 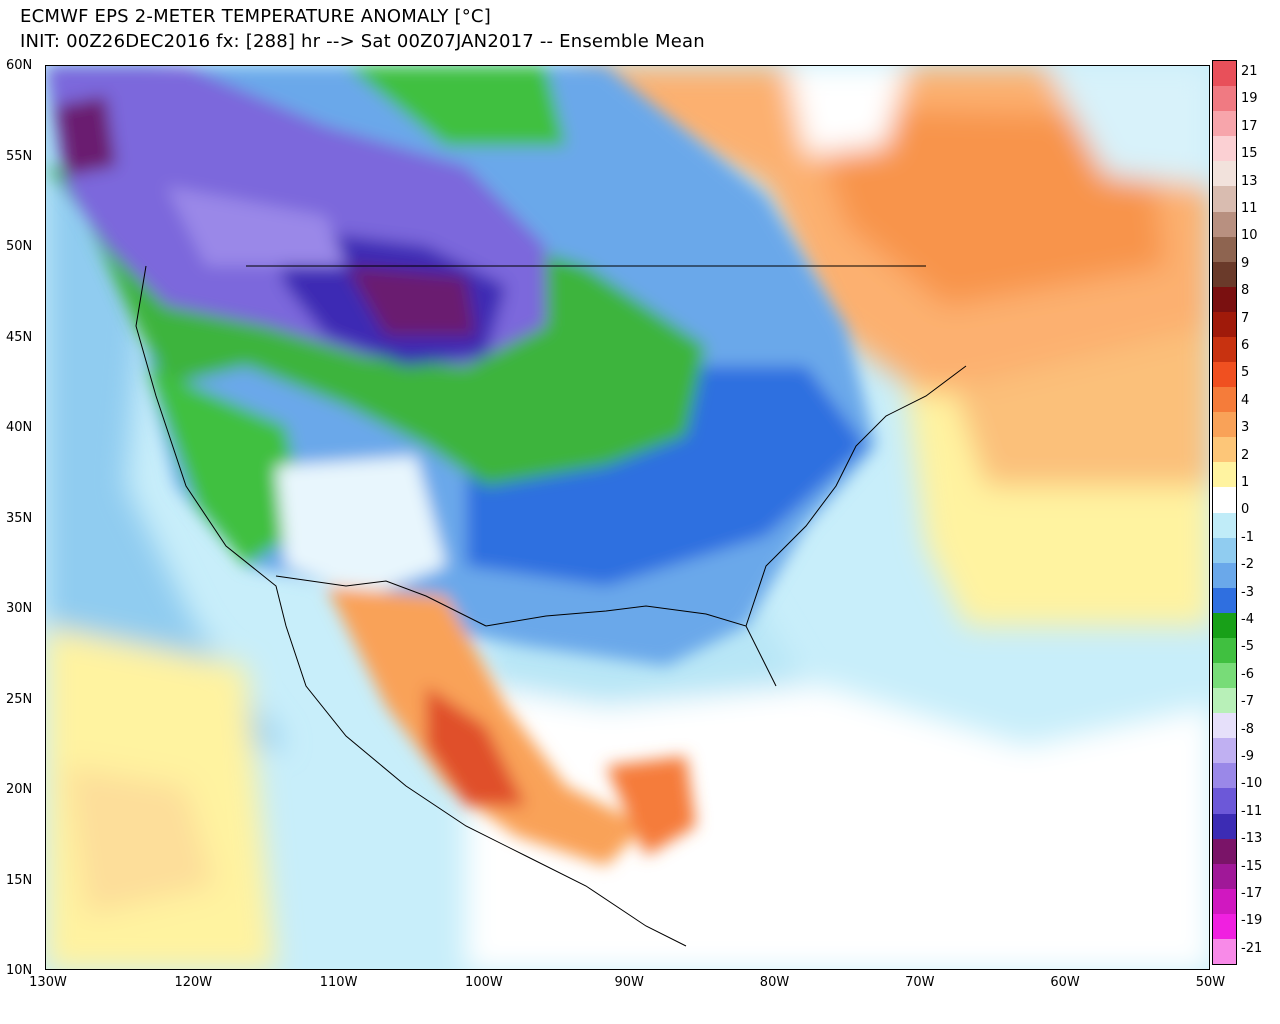 I want to click on latitude-label: 10N, so click(x=19, y=970).